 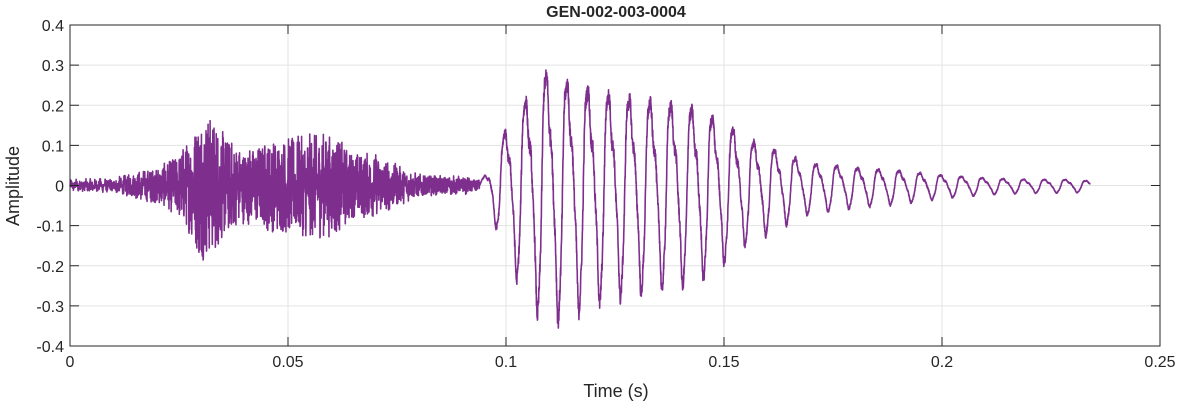 I want to click on y-tick-label: 0.4, so click(x=53, y=26).